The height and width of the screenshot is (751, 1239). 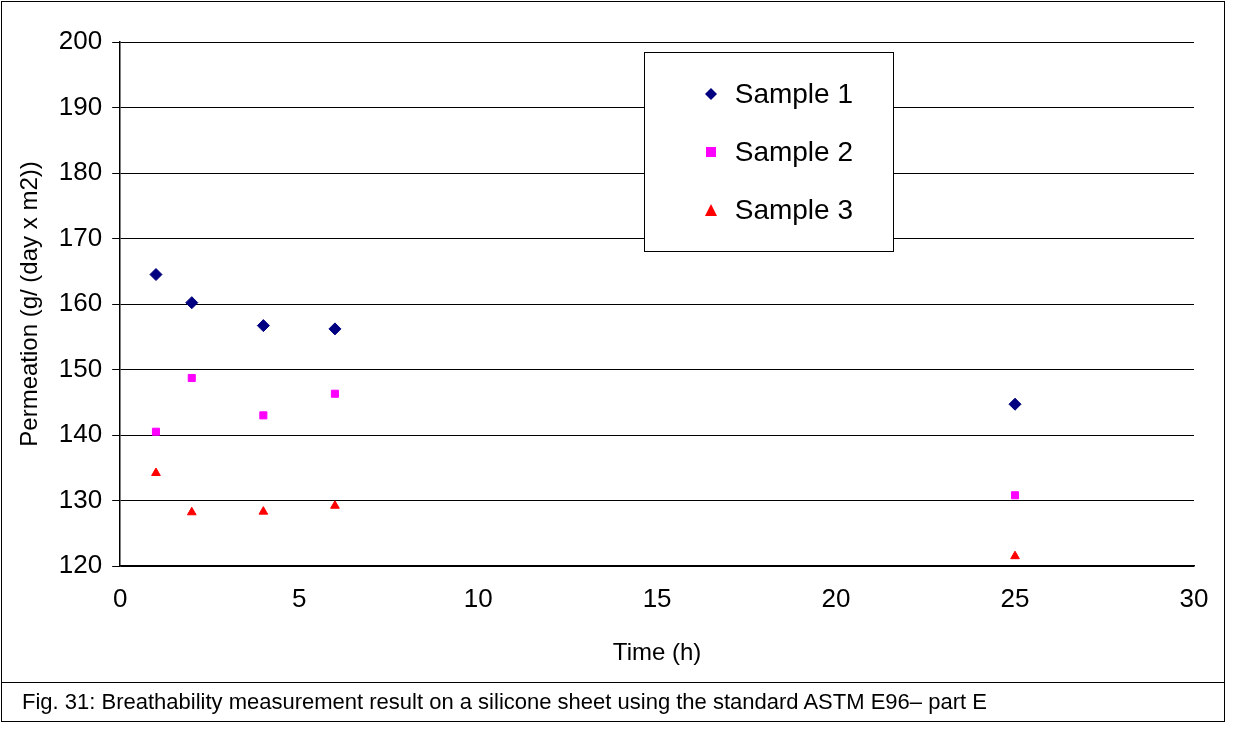 I want to click on y-tick-label: 150, so click(x=80, y=367).